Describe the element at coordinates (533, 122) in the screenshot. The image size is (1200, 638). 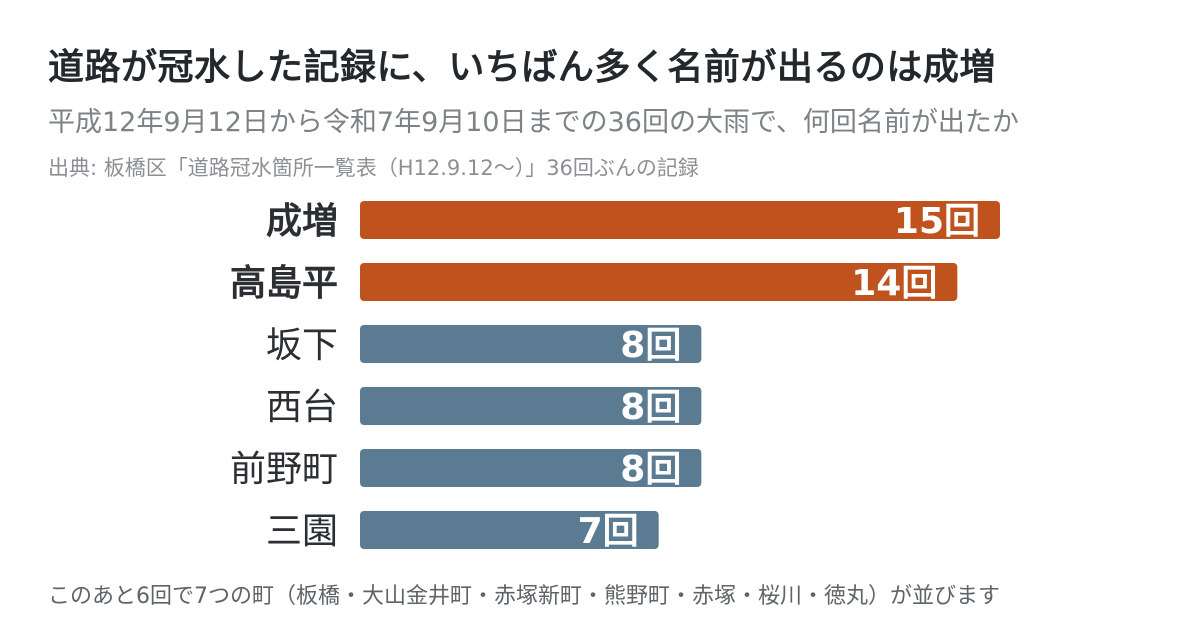
I see `chart-subtitle: 平成12年9月12日から令和7年9月10日までの36回の大雨で、何回名前が出たか` at that location.